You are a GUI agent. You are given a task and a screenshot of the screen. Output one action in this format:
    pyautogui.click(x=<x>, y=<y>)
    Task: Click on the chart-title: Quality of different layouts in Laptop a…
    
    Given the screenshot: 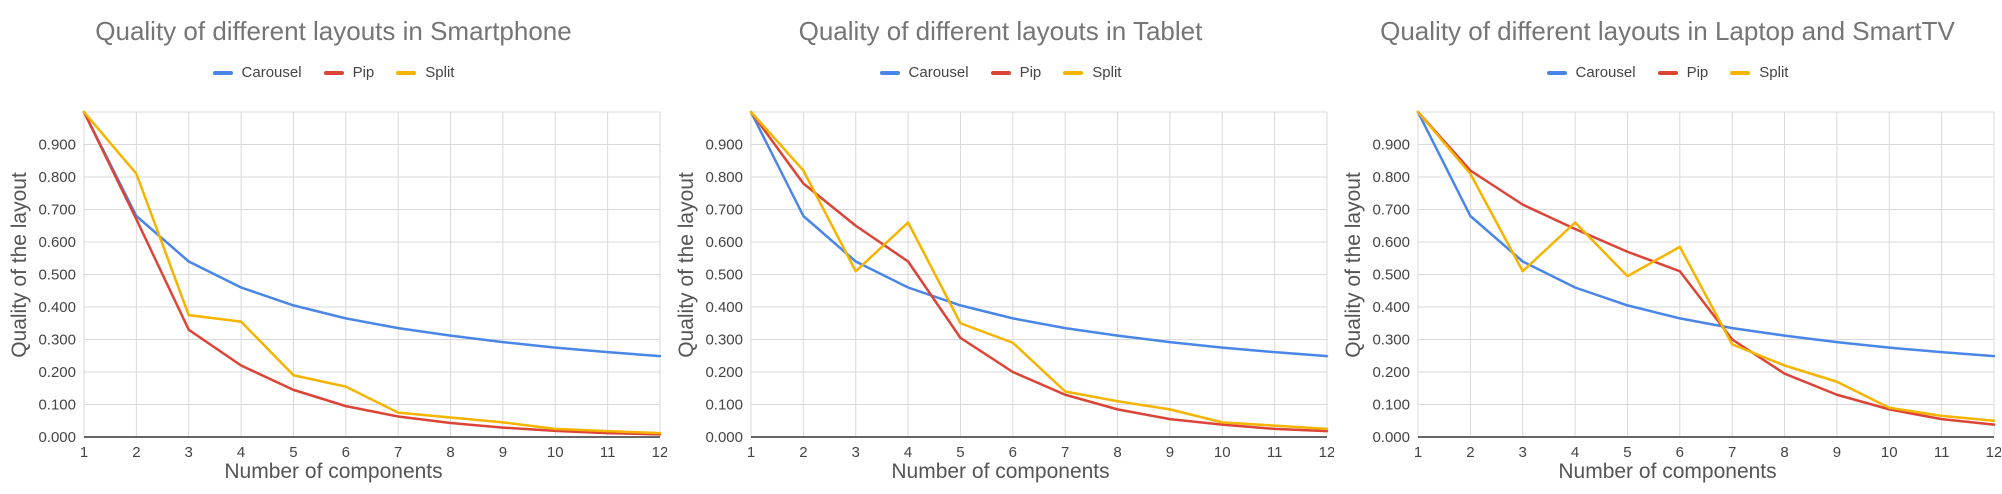 What is the action you would take?
    pyautogui.click(x=1667, y=31)
    